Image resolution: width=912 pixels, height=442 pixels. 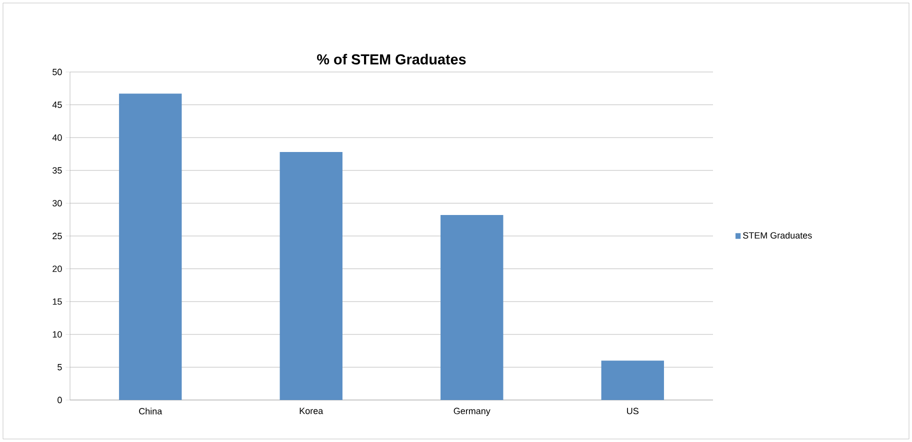 I want to click on x-tick-label: Korea, so click(x=312, y=411).